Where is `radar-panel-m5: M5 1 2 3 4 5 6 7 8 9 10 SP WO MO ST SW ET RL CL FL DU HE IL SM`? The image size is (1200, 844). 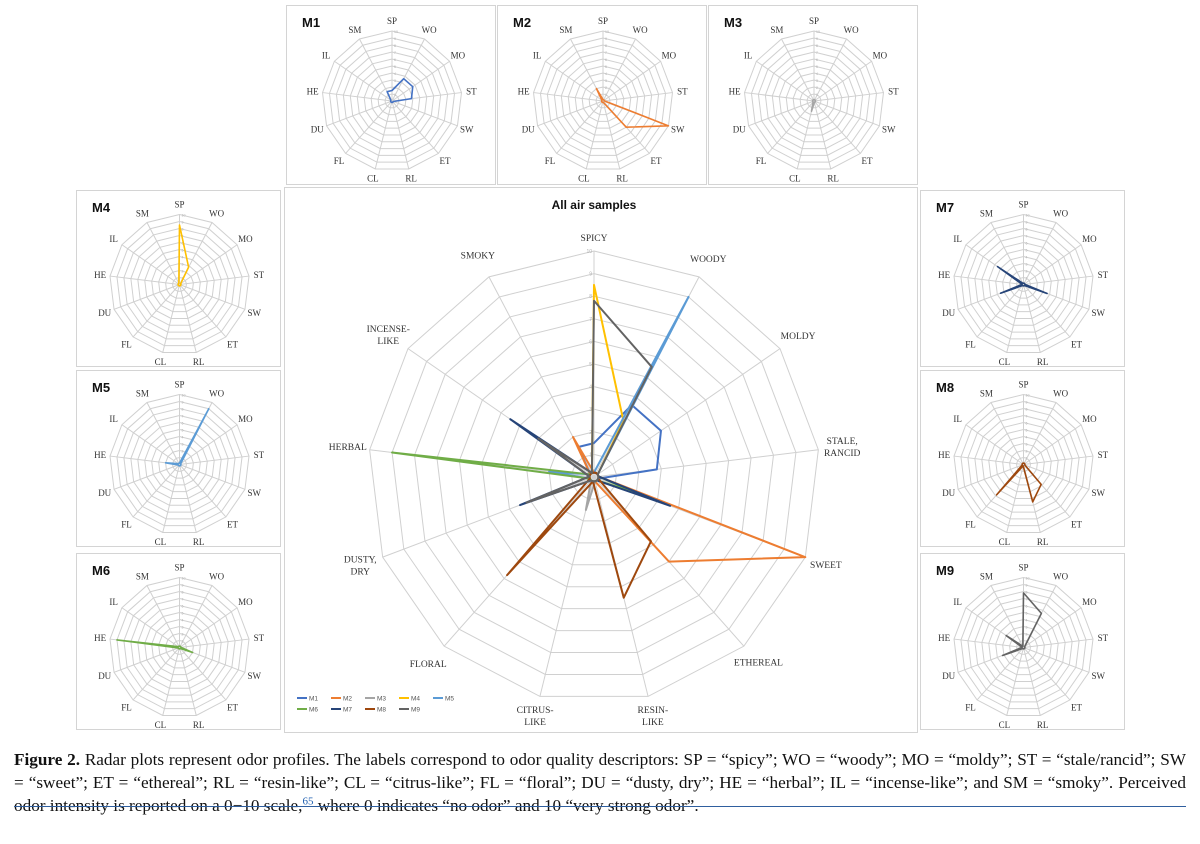
radar-panel-m5: M5 1 2 3 4 5 6 7 8 9 10 SP WO MO ST SW ET RL CL FL DU HE IL SM is located at coordinates (178, 458).